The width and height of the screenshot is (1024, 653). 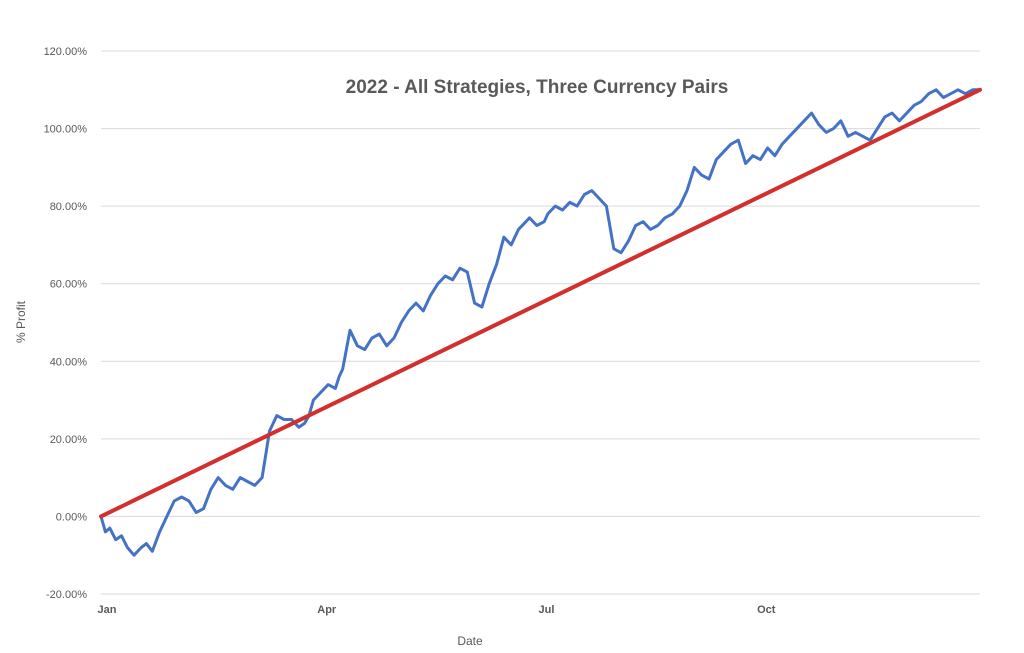 What do you see at coordinates (21, 321) in the screenshot?
I see `y-axis-title: % Profit` at bounding box center [21, 321].